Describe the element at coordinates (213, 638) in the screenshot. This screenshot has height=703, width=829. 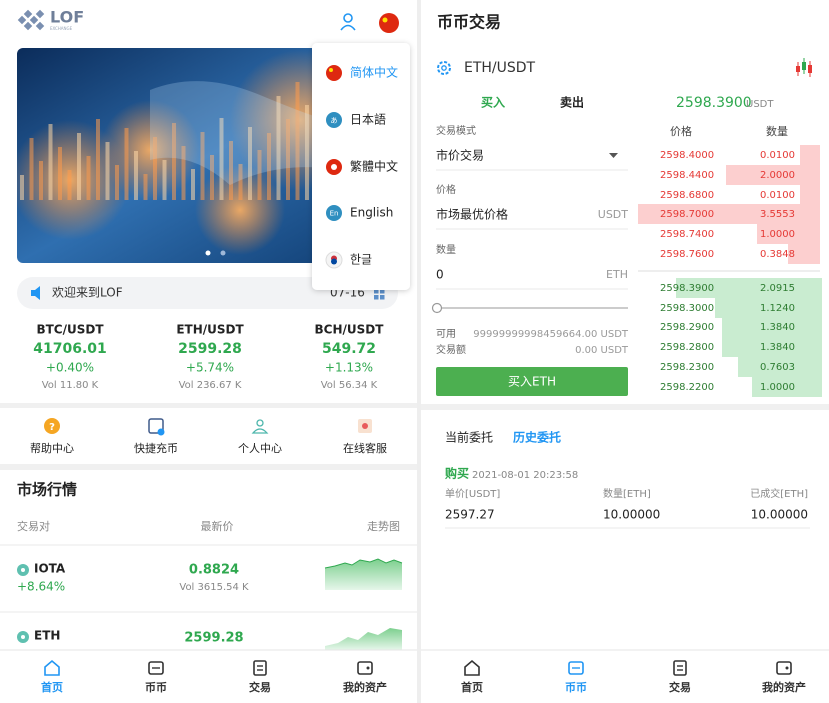
I see `market-price: 2599.28` at that location.